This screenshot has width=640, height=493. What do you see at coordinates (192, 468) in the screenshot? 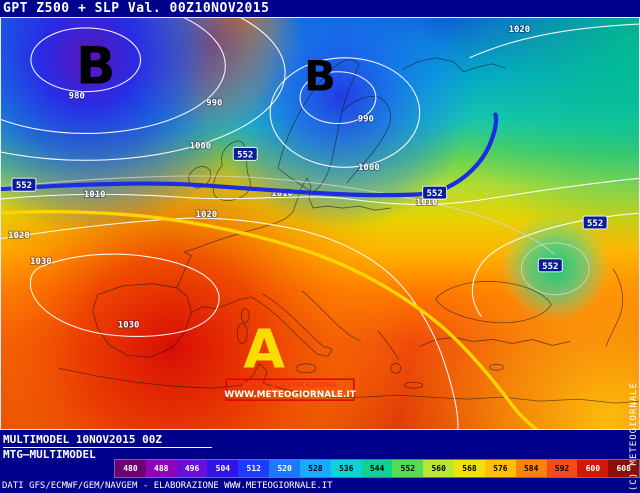
I see `colorbar-cell: 496` at bounding box center [192, 468].